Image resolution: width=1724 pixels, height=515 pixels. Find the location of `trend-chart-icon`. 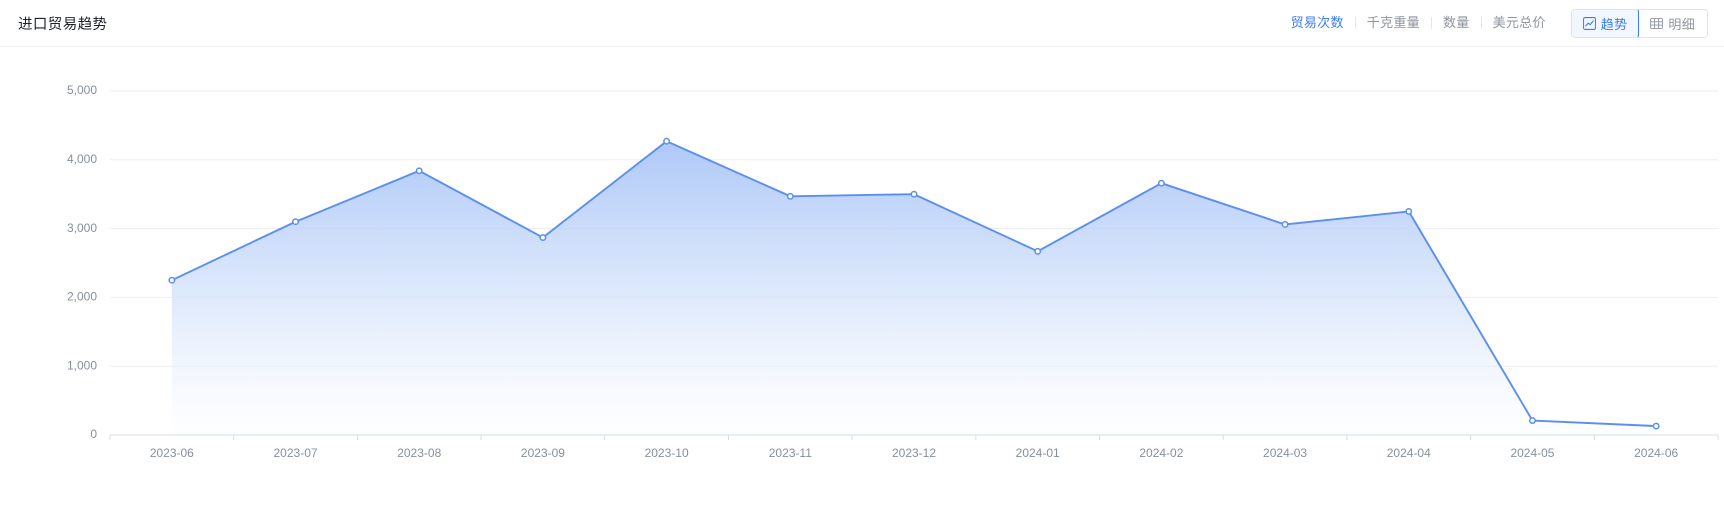

trend-chart-icon is located at coordinates (1589, 23).